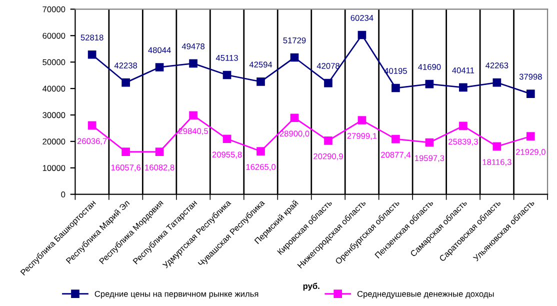  What do you see at coordinates (54, 35) in the screenshot?
I see `y-tick-label: 60000` at bounding box center [54, 35].